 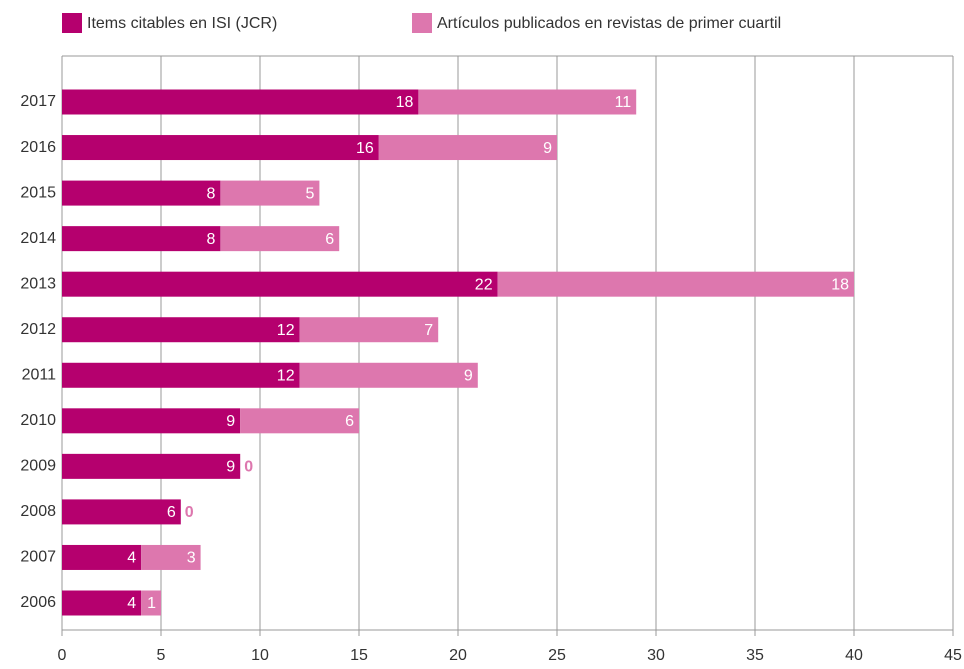 I want to click on y-tick-label: 2013, so click(x=38, y=283).